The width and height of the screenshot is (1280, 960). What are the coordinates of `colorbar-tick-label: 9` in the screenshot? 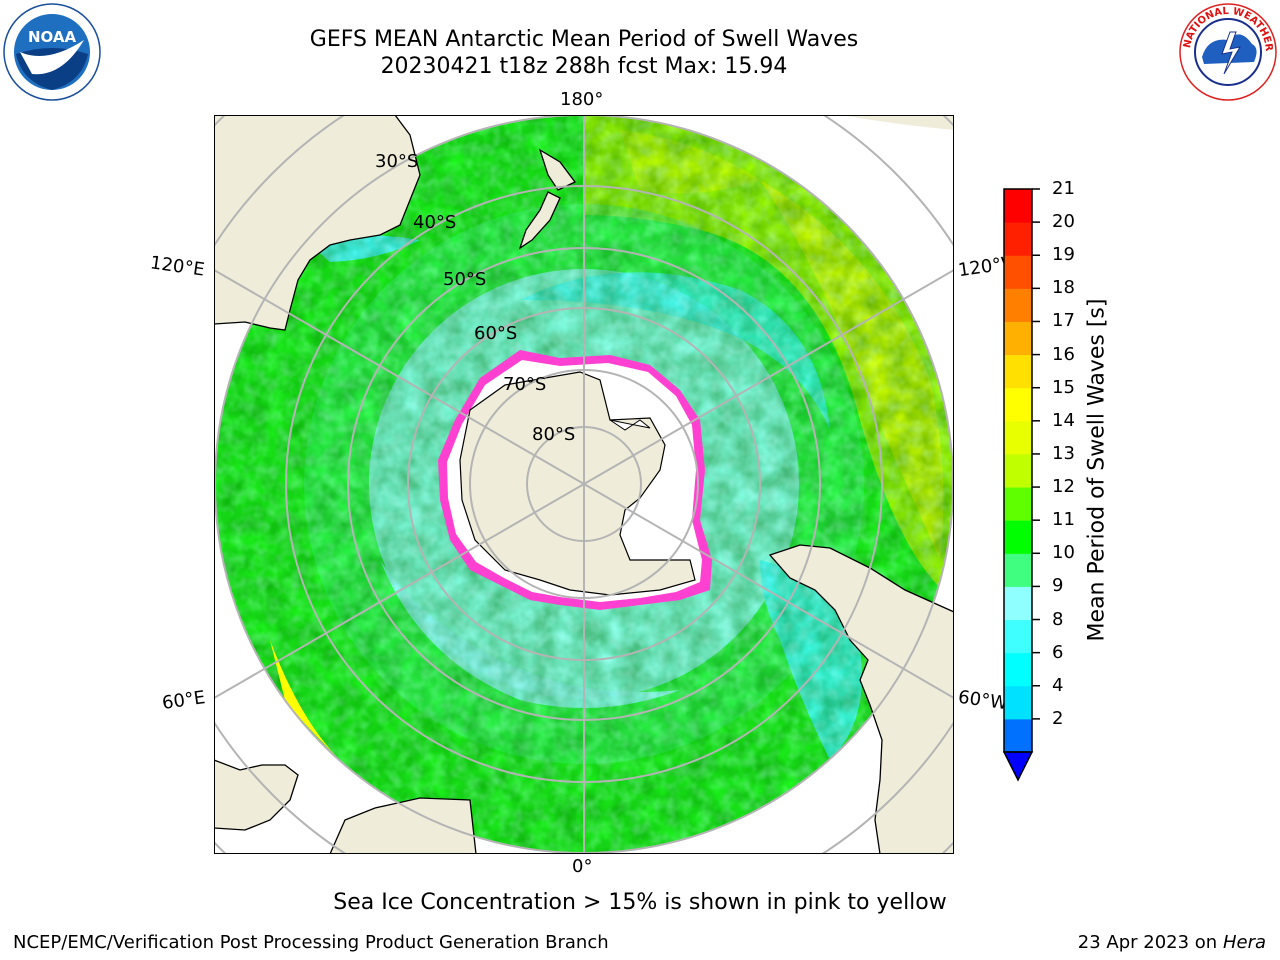 It's located at (1058, 586).